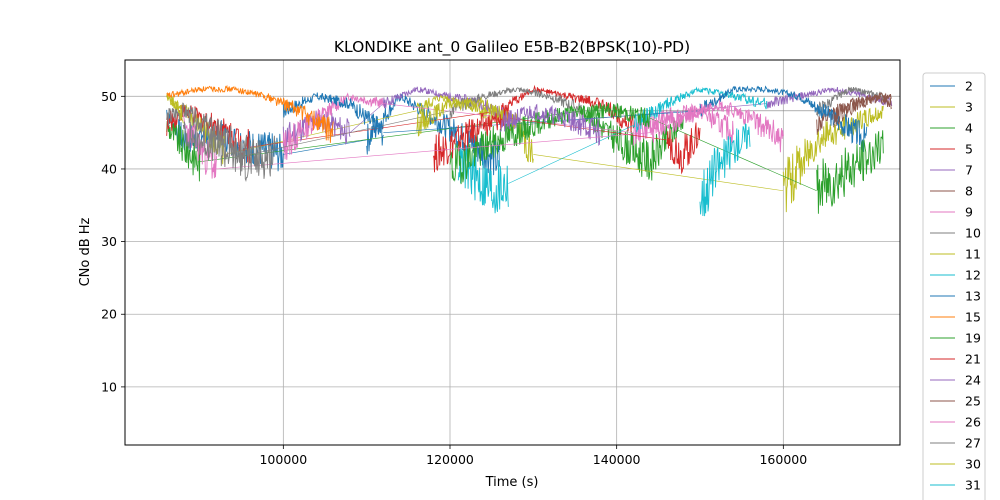 This screenshot has width=1000, height=500. I want to click on legend-item: 9, so click(951, 212).